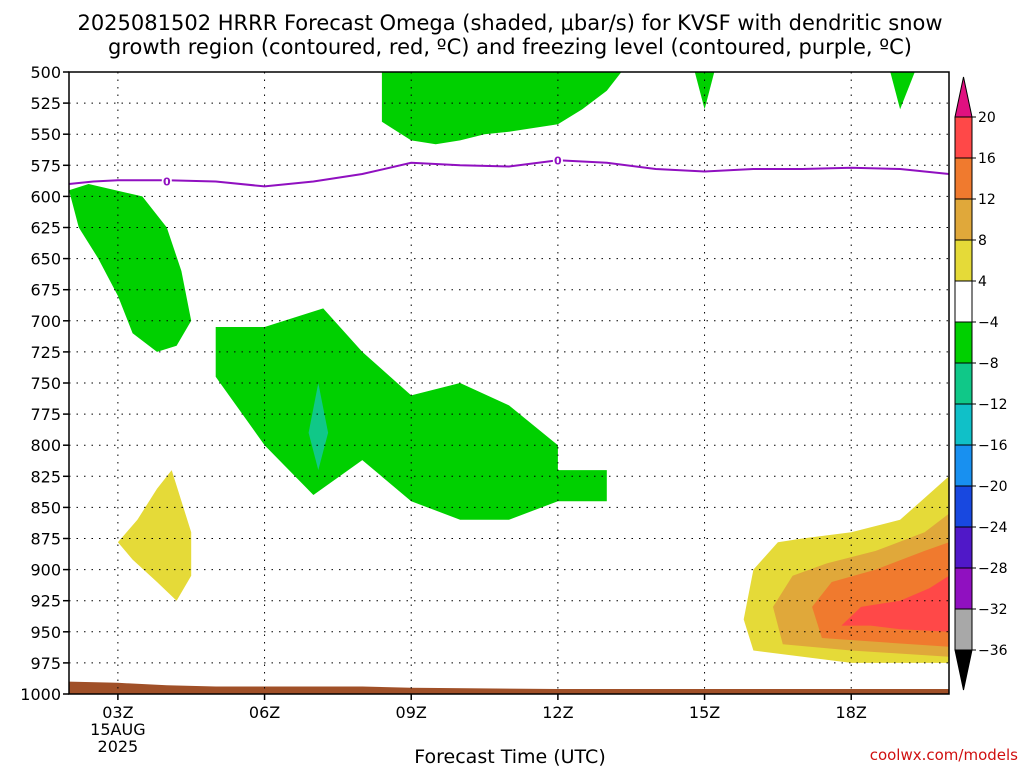 The width and height of the screenshot is (1024, 768). Describe the element at coordinates (963, 301) in the screenshot. I see `colorbar-band--4-4` at that location.